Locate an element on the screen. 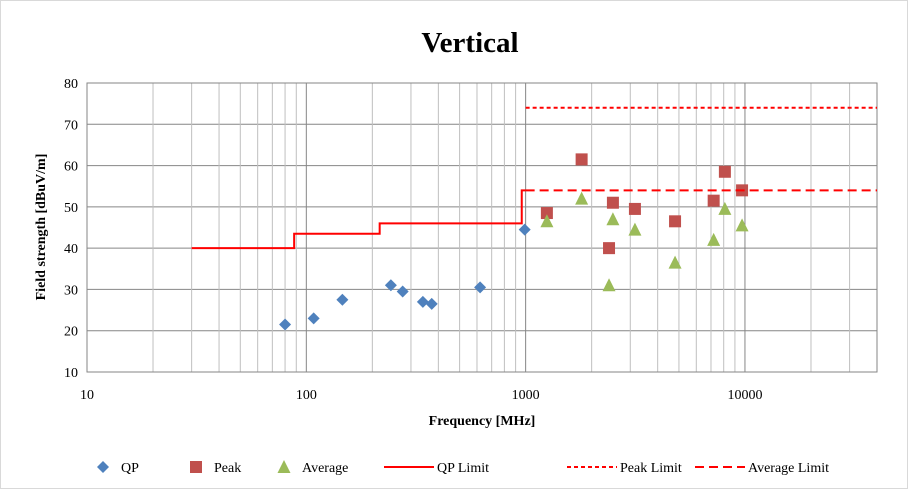  x-tick-label: 10000 is located at coordinates (744, 395).